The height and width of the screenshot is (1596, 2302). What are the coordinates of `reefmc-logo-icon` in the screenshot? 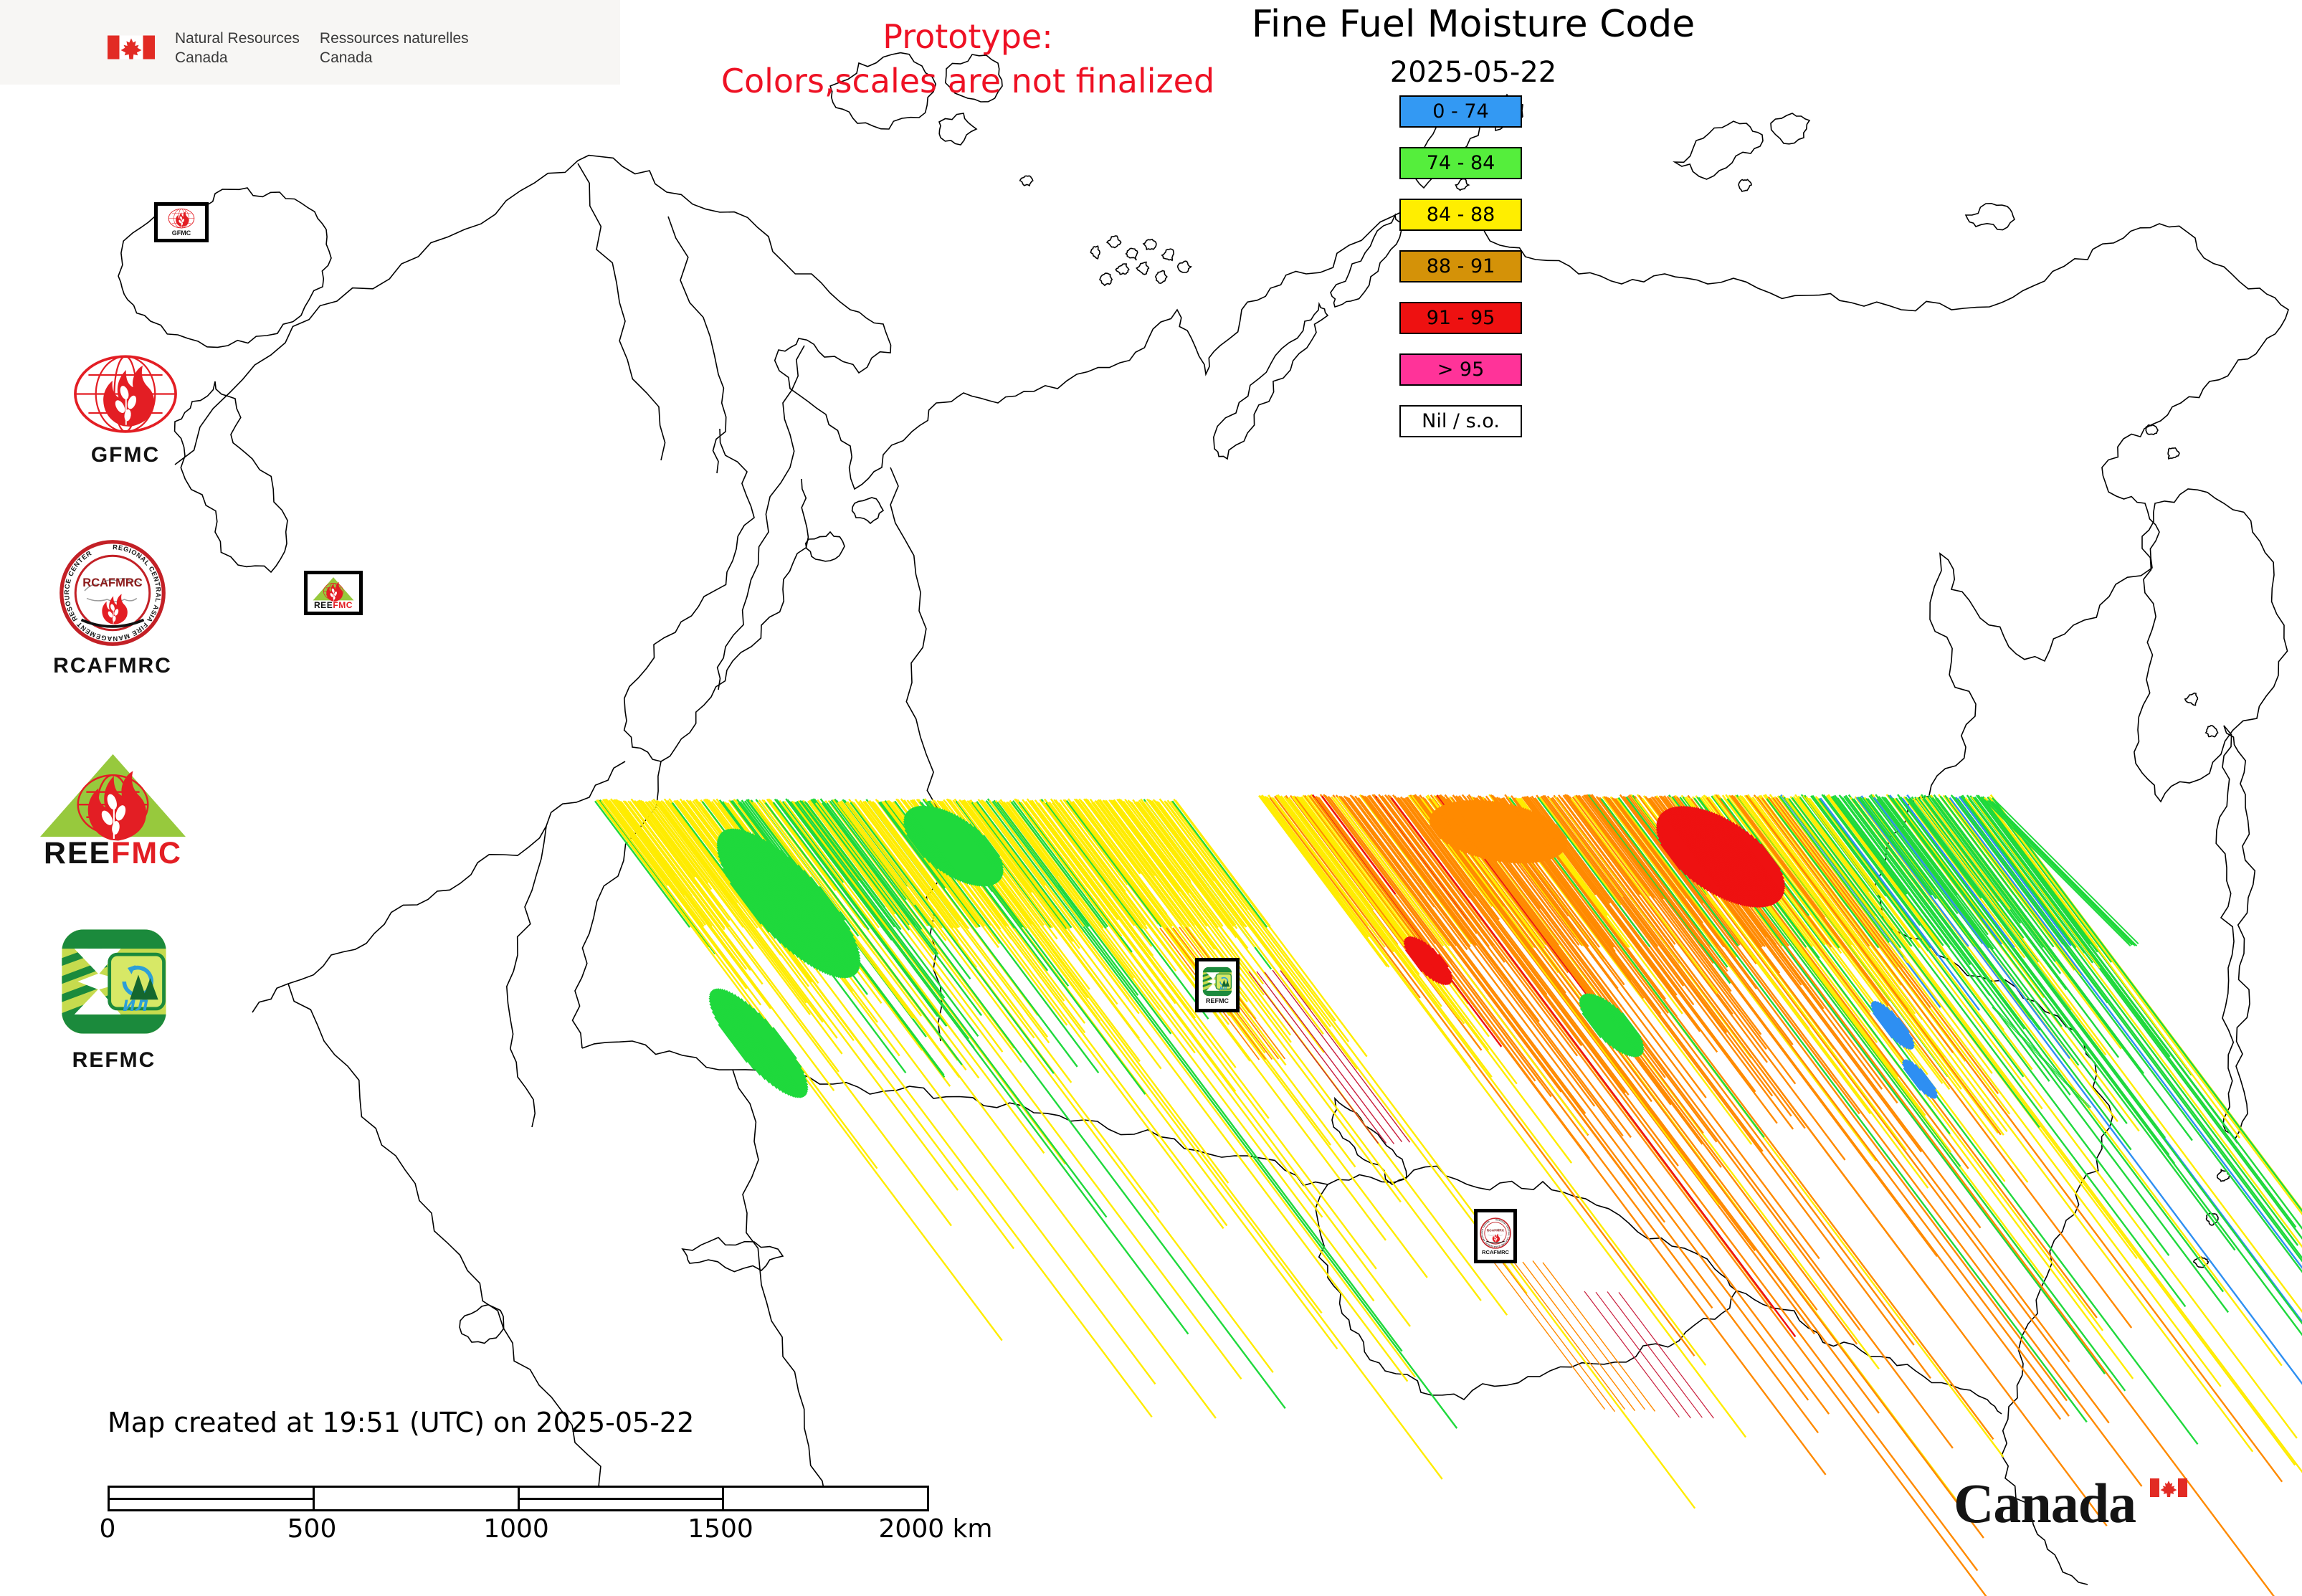 It's located at (113, 810).